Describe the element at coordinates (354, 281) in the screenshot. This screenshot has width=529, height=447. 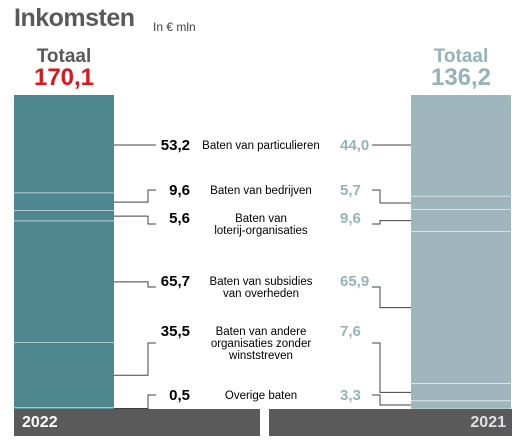
I see `value-label-2021-3: 65,9` at that location.